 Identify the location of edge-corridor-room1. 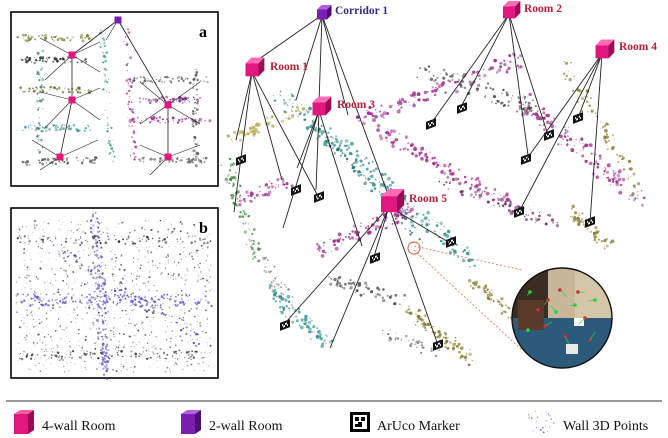
(287, 39).